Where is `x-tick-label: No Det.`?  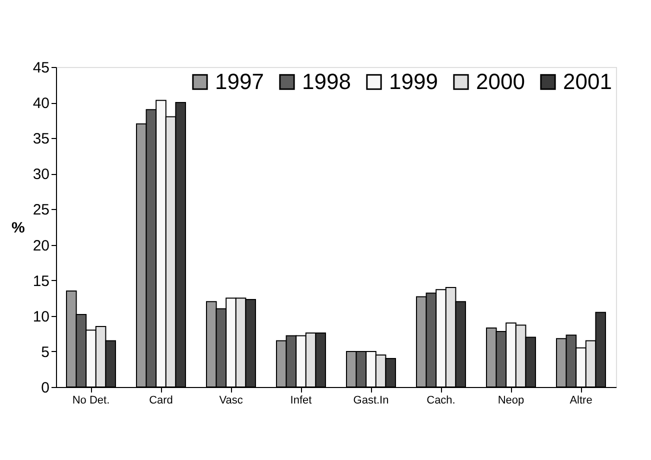 x-tick-label: No Det. is located at coordinates (91, 400).